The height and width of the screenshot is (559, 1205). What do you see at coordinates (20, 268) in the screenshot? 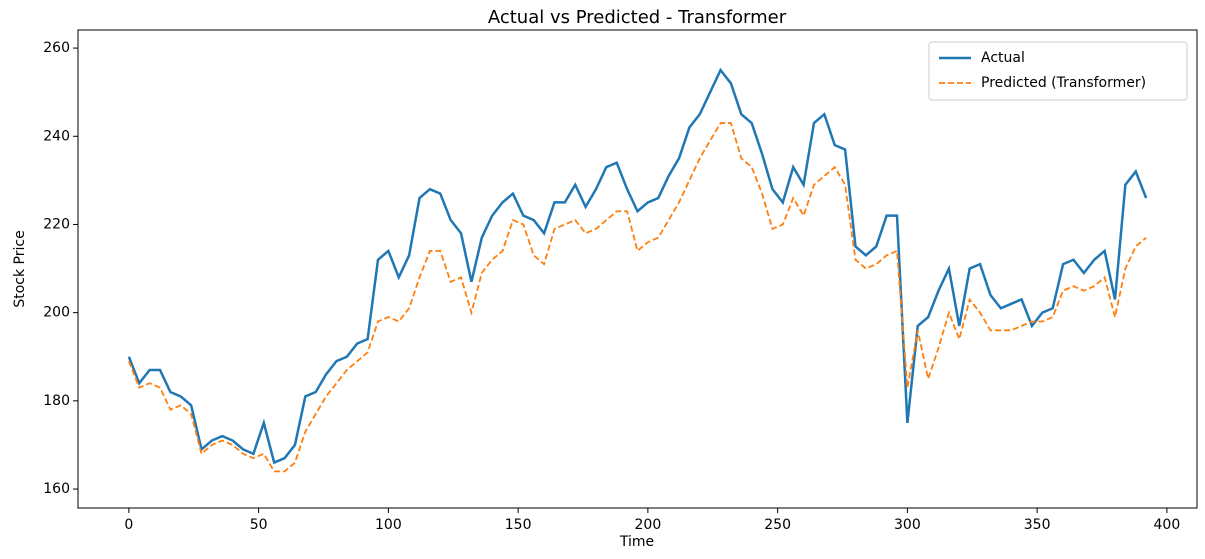
I see `y-axis-label: Stock Price` at bounding box center [20, 268].